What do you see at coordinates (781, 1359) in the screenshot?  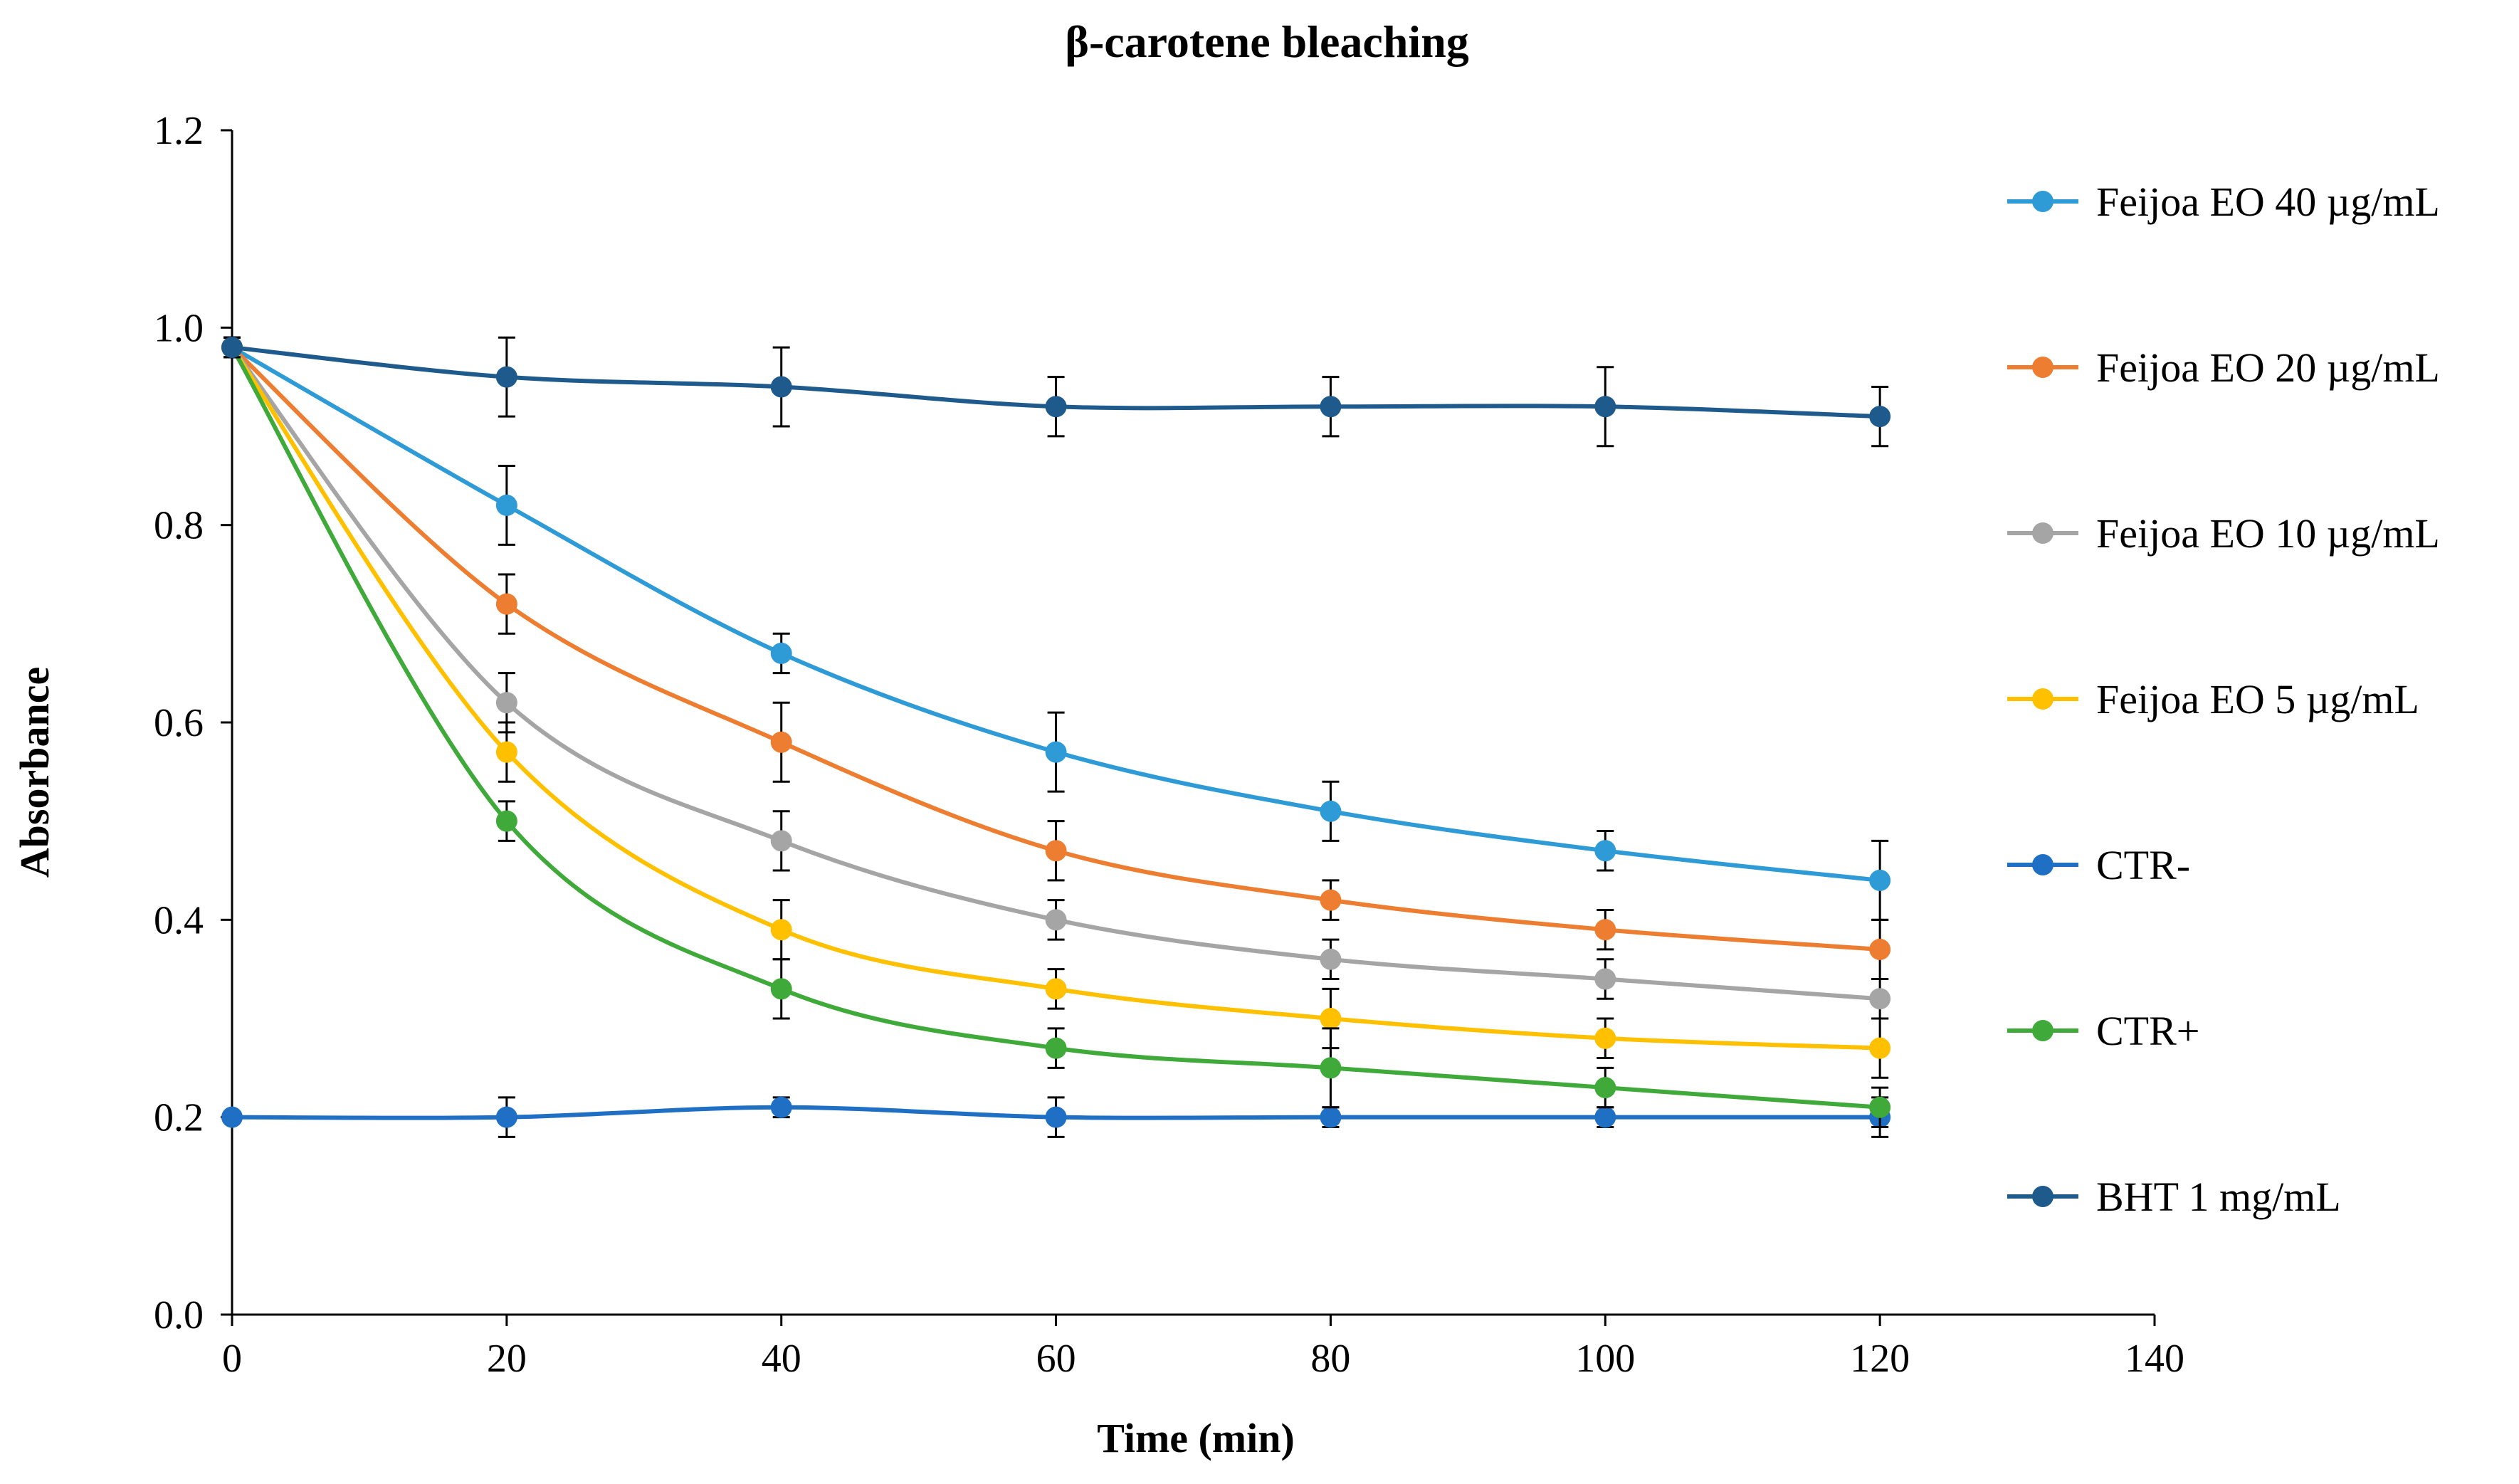 I see `x-tick-label: 40` at bounding box center [781, 1359].